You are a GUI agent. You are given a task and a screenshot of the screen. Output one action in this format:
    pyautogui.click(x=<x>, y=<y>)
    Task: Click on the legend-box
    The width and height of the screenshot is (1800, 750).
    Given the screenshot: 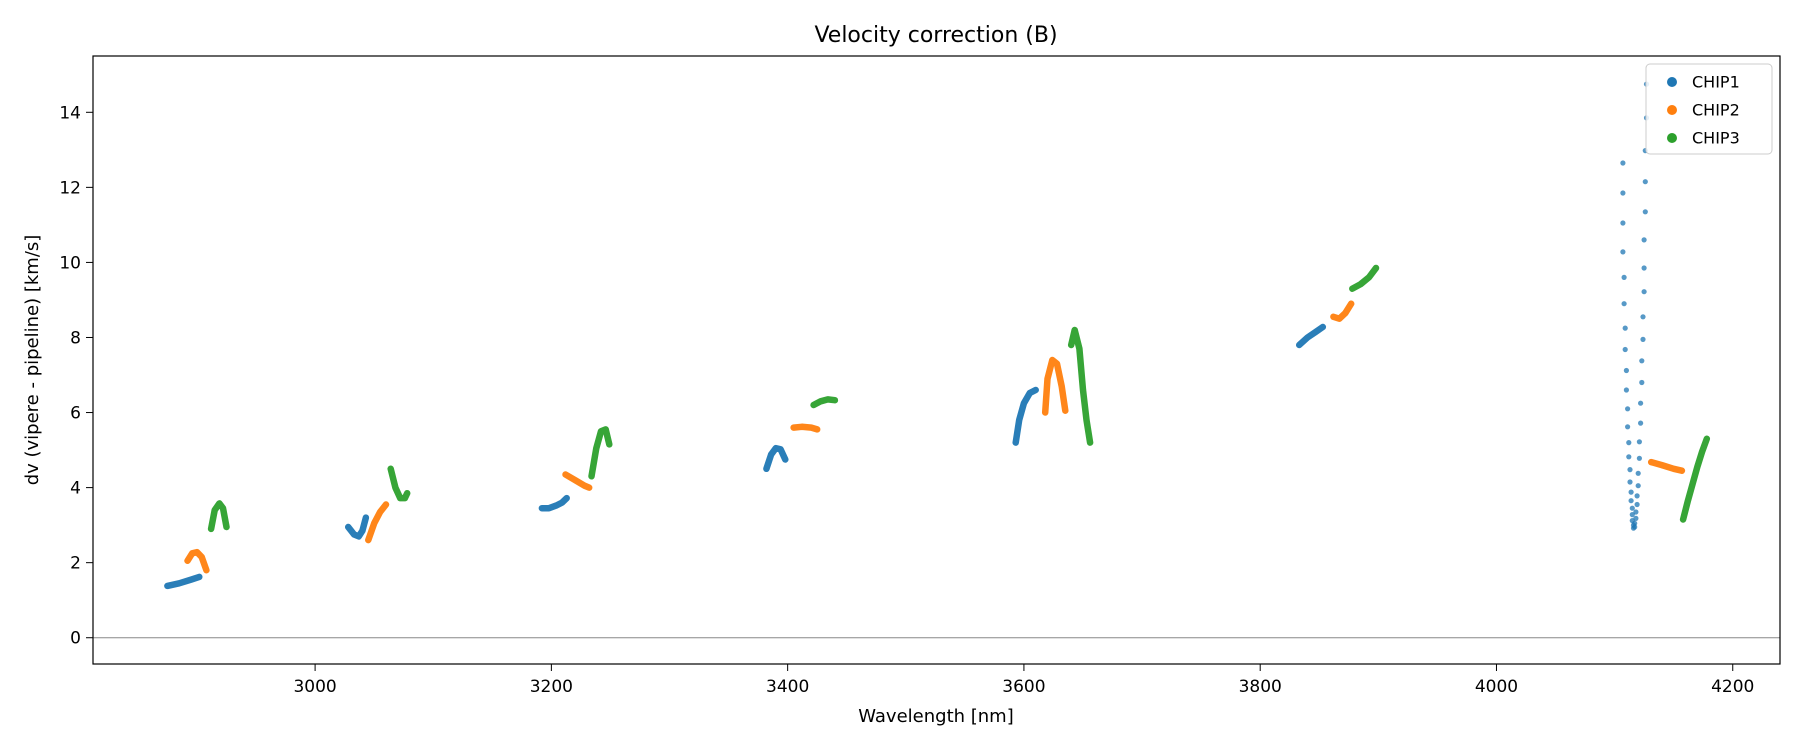 What is the action you would take?
    pyautogui.click(x=1709, y=109)
    